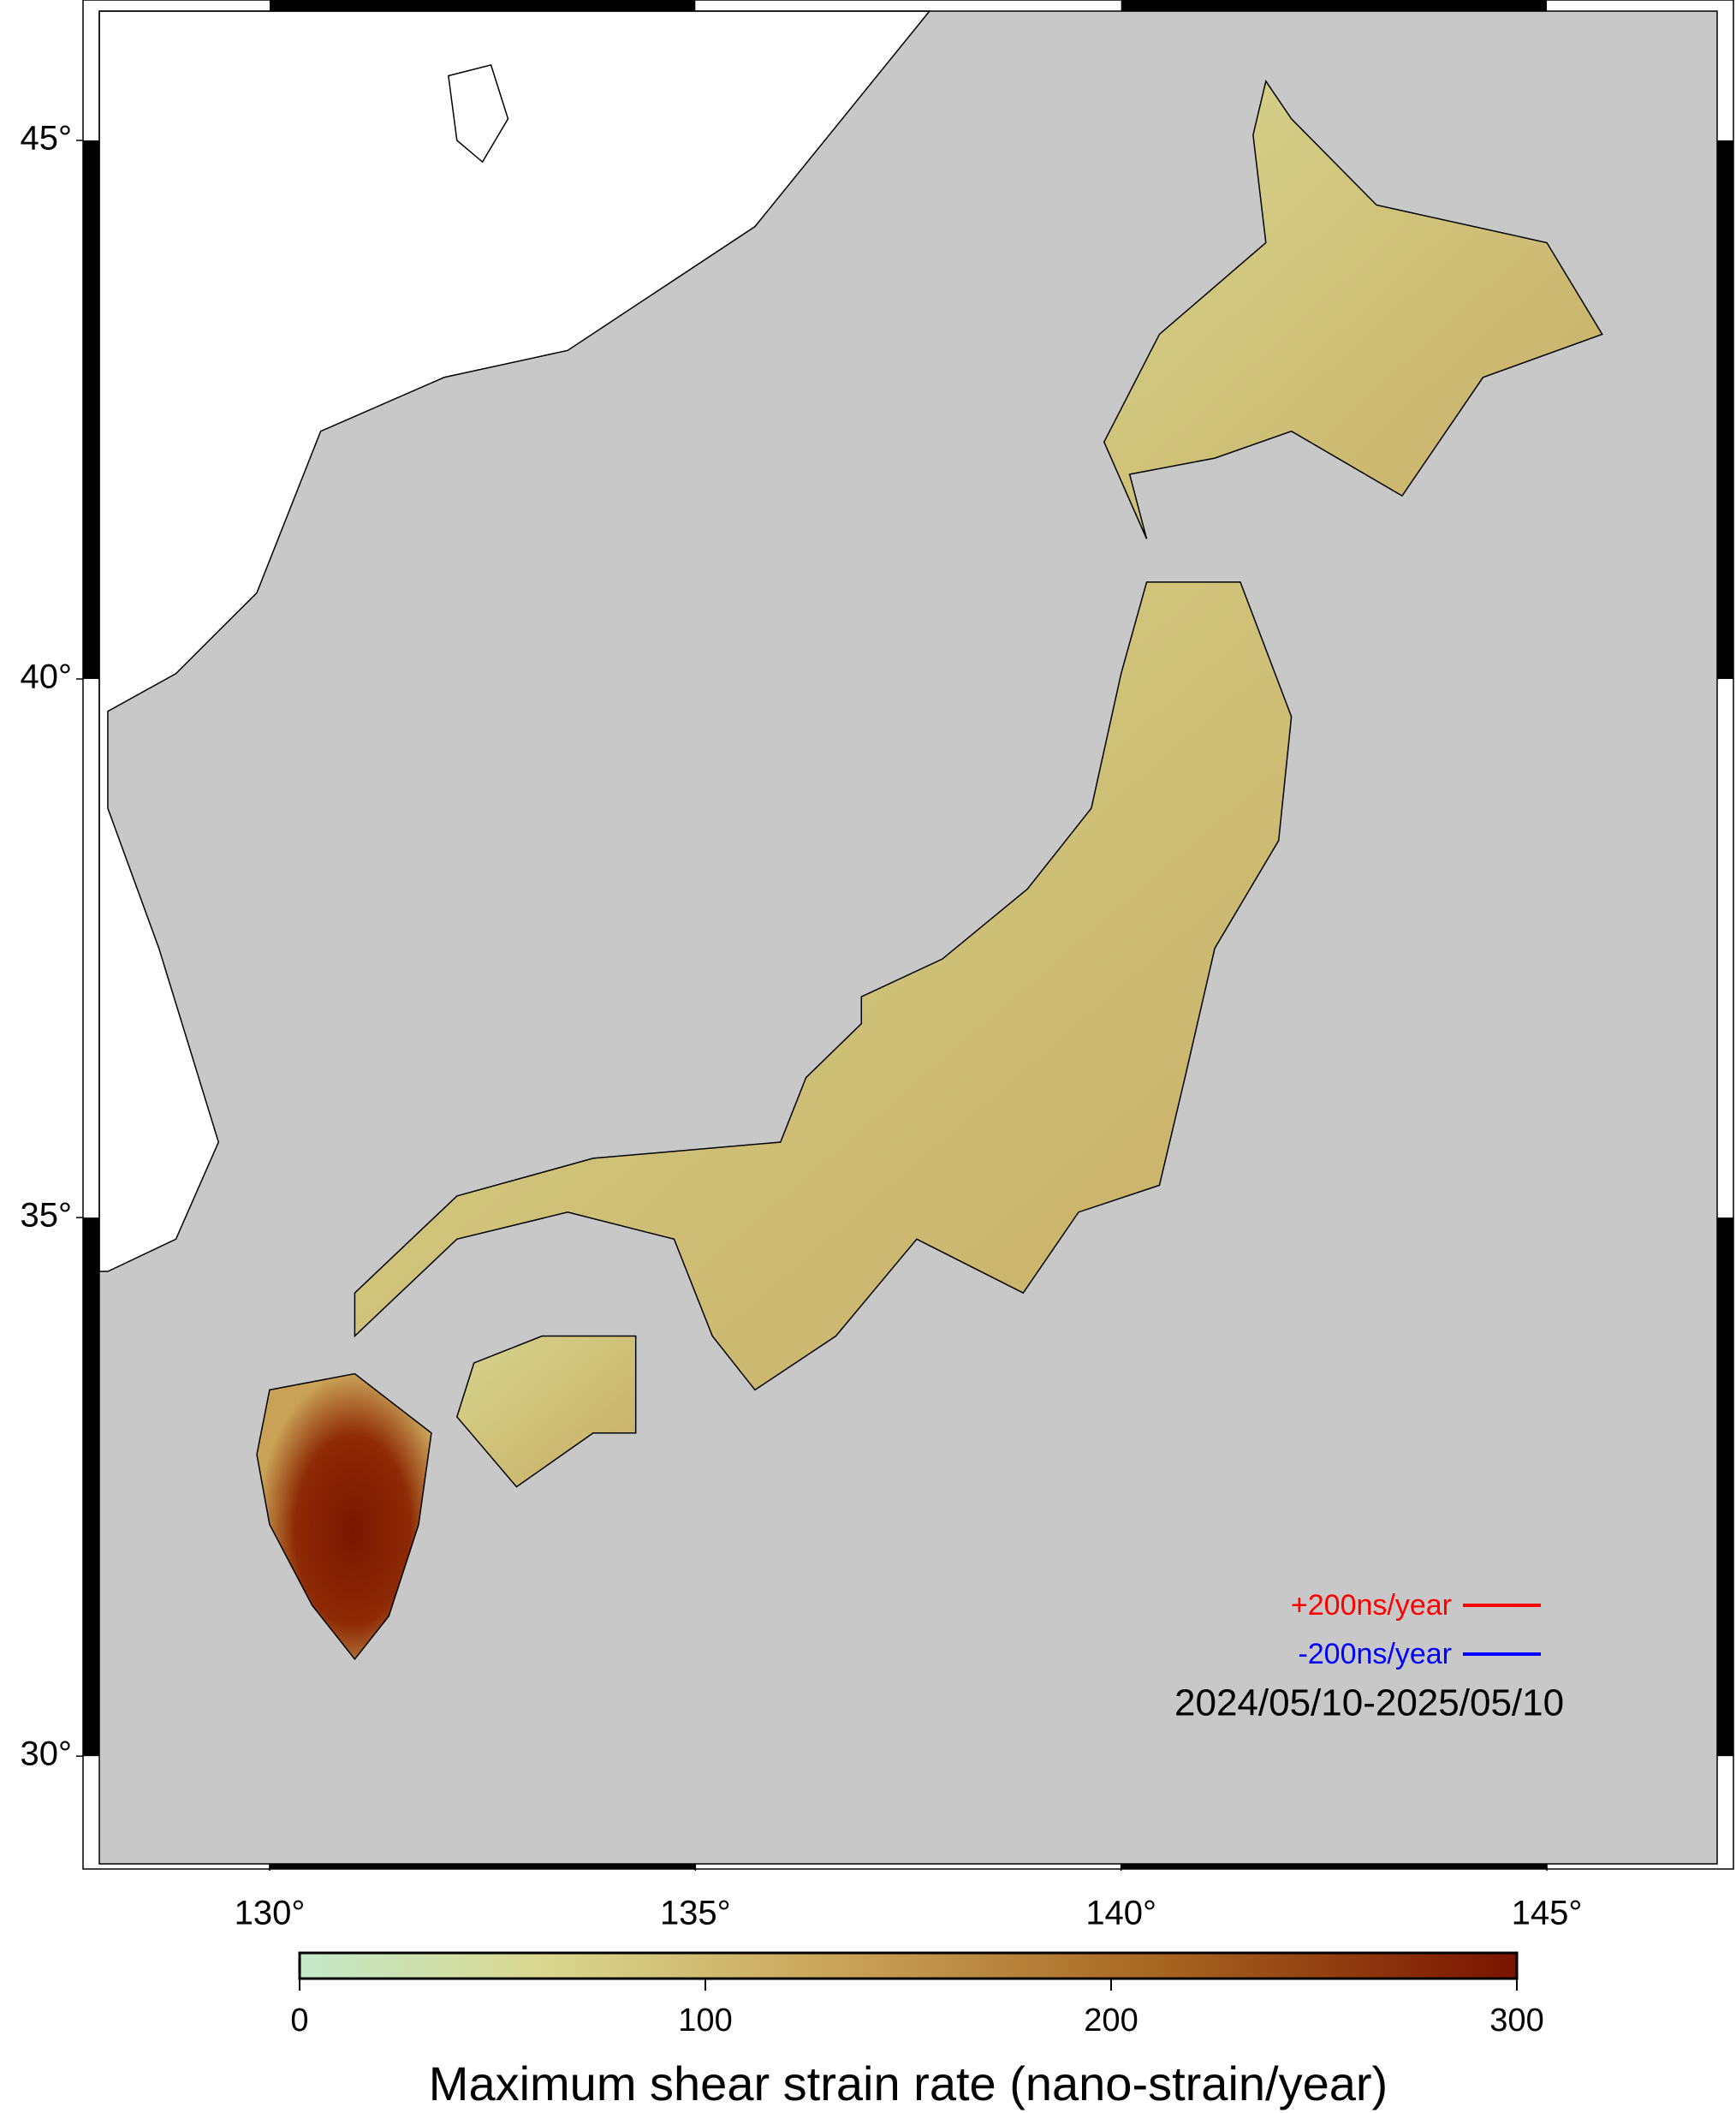 This screenshot has width=1736, height=2113. Describe the element at coordinates (546, 1411) in the screenshot. I see `shikoku` at that location.